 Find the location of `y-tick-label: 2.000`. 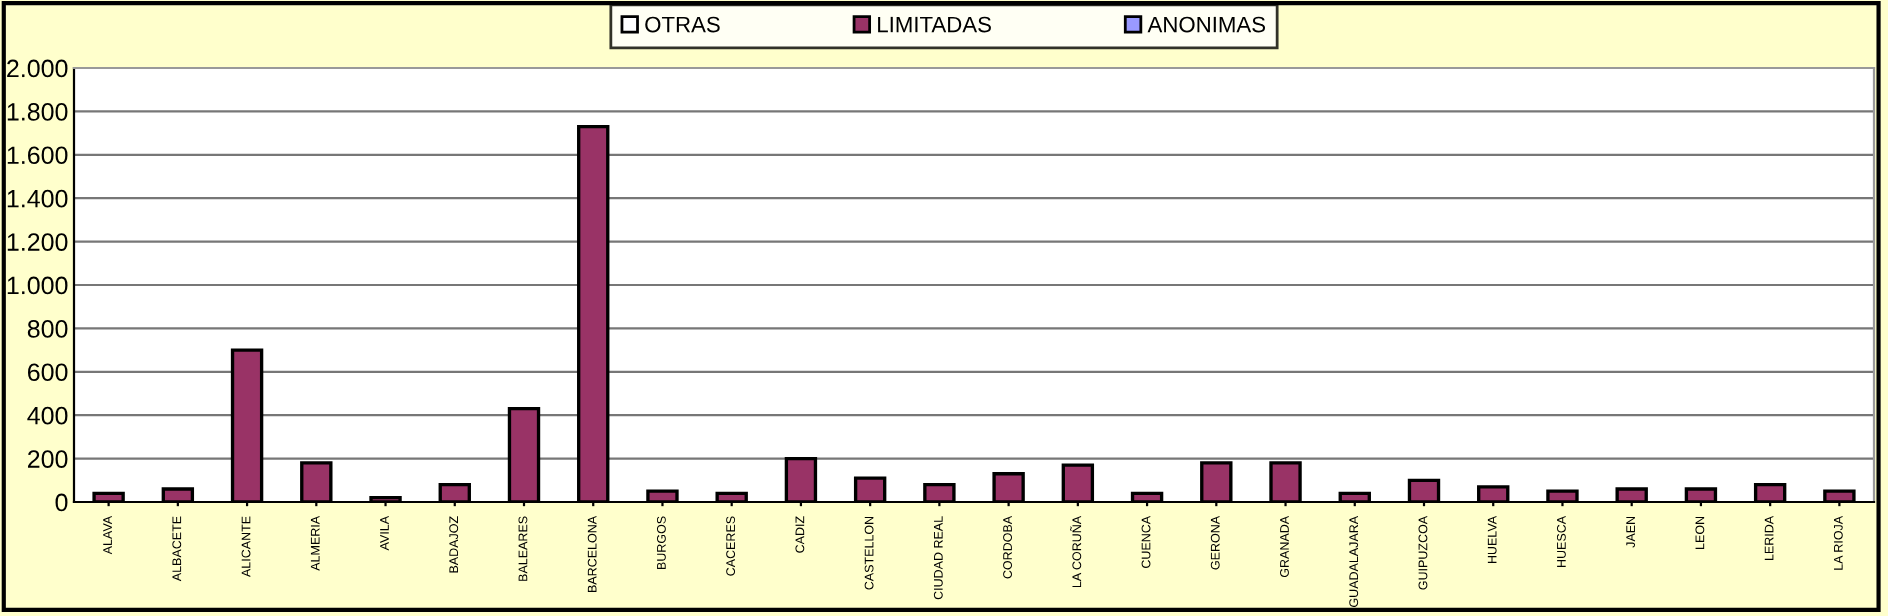

y-tick-label: 2.000 is located at coordinates (37, 68).